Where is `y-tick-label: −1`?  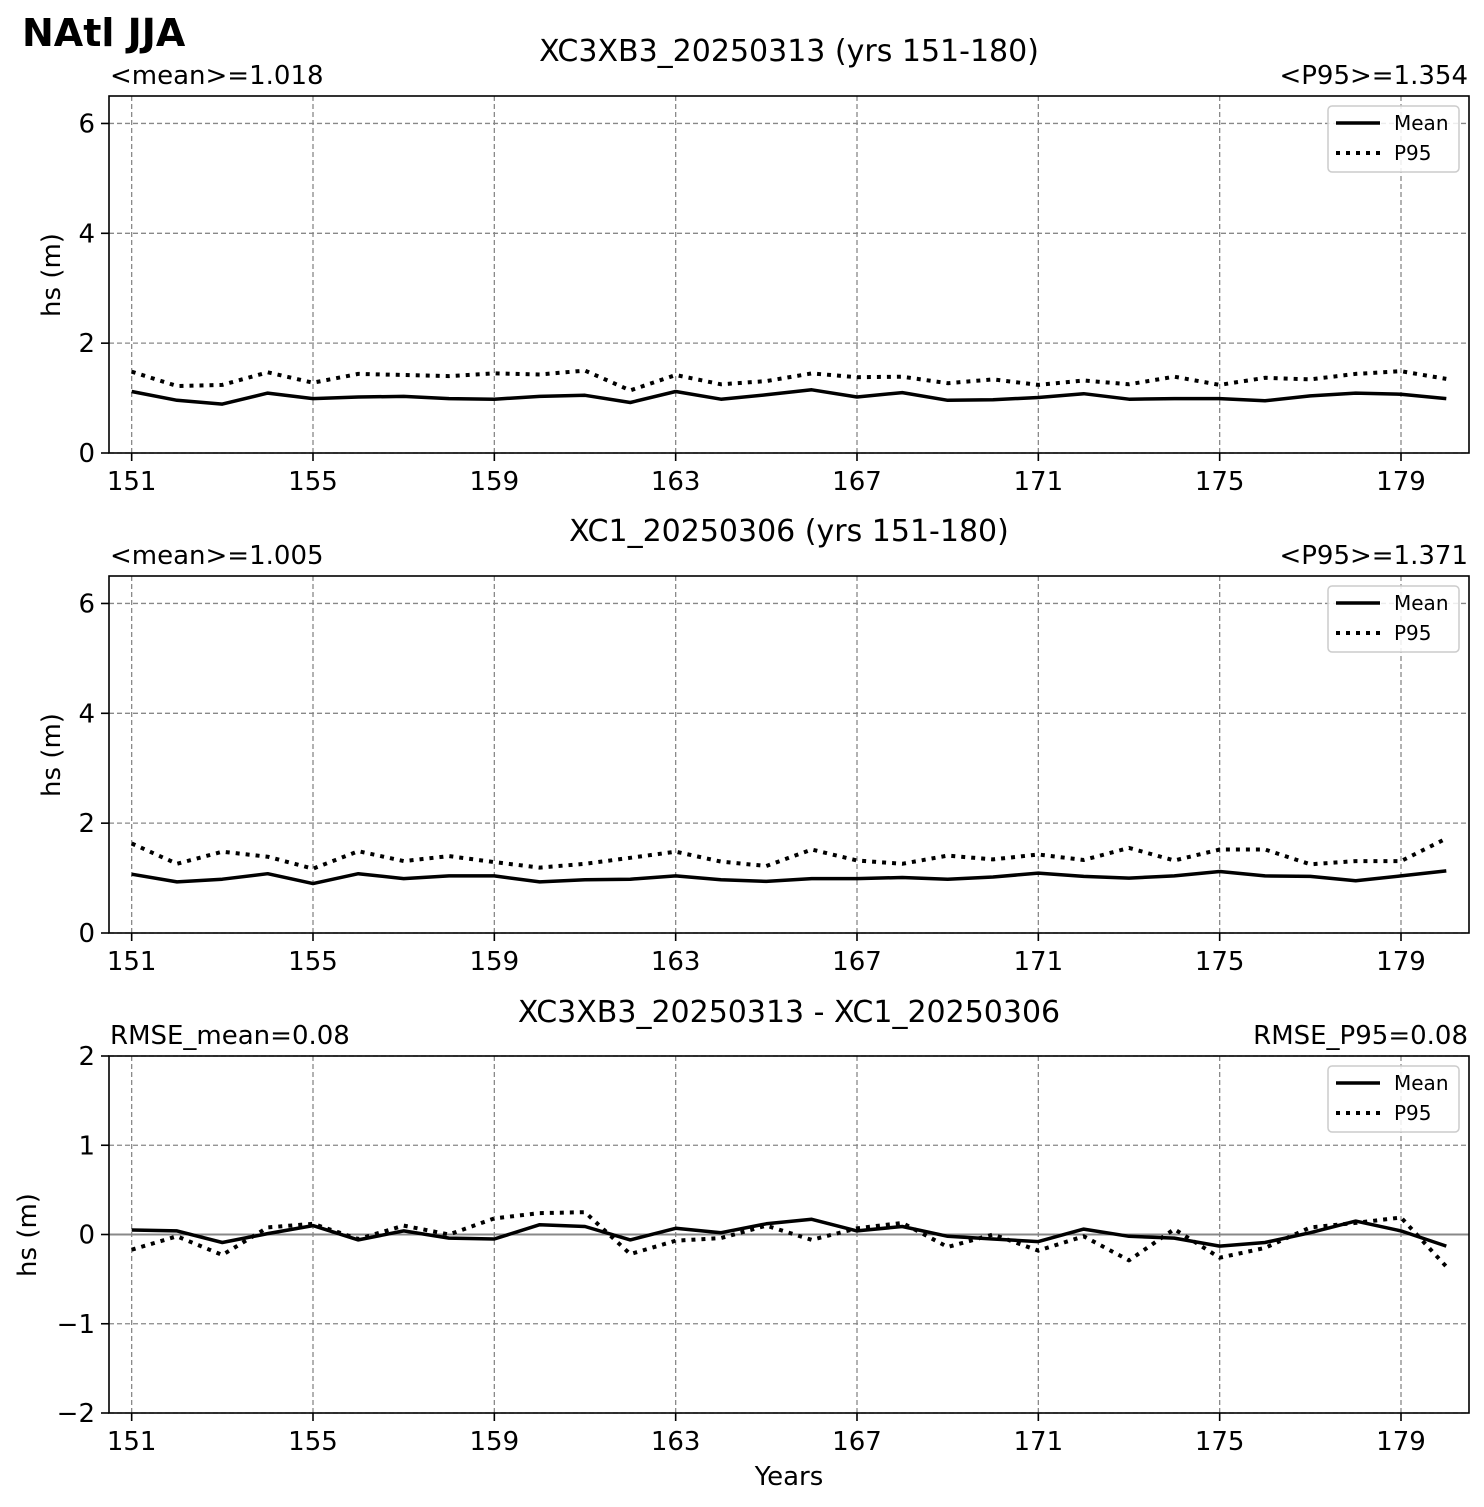
y-tick-label: −1 is located at coordinates (76, 1325).